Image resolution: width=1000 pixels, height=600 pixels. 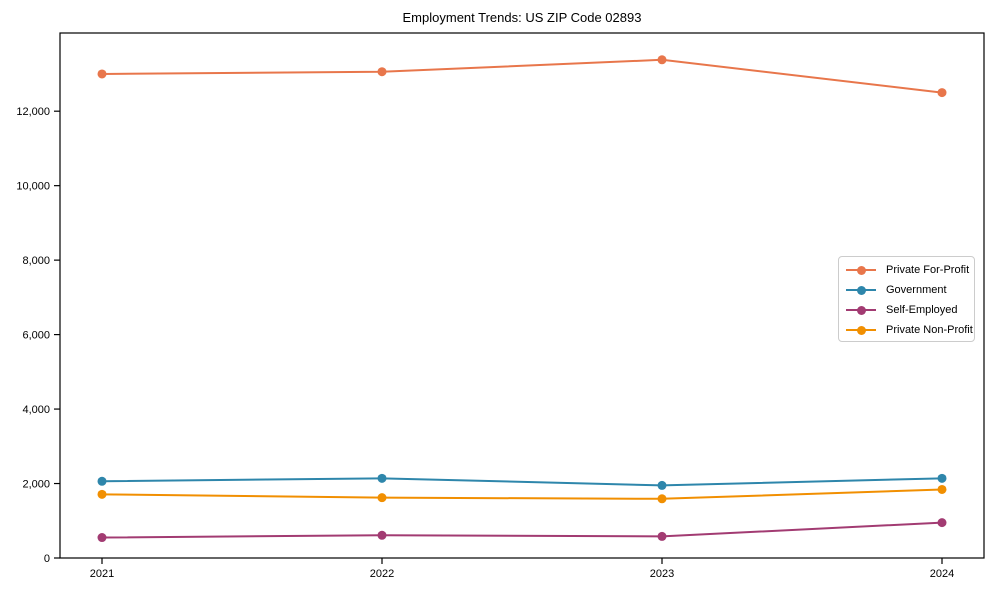 What do you see at coordinates (929, 330) in the screenshot?
I see `legend-label: Private Non-Profit` at bounding box center [929, 330].